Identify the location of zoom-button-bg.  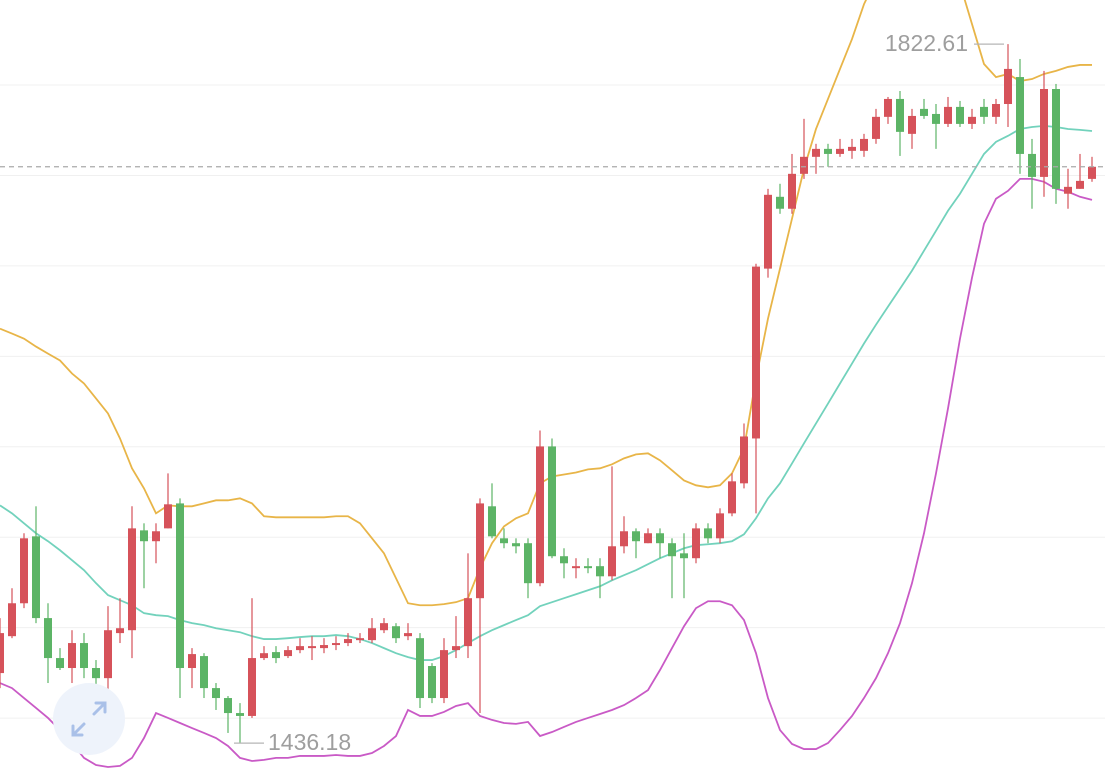
(89, 719).